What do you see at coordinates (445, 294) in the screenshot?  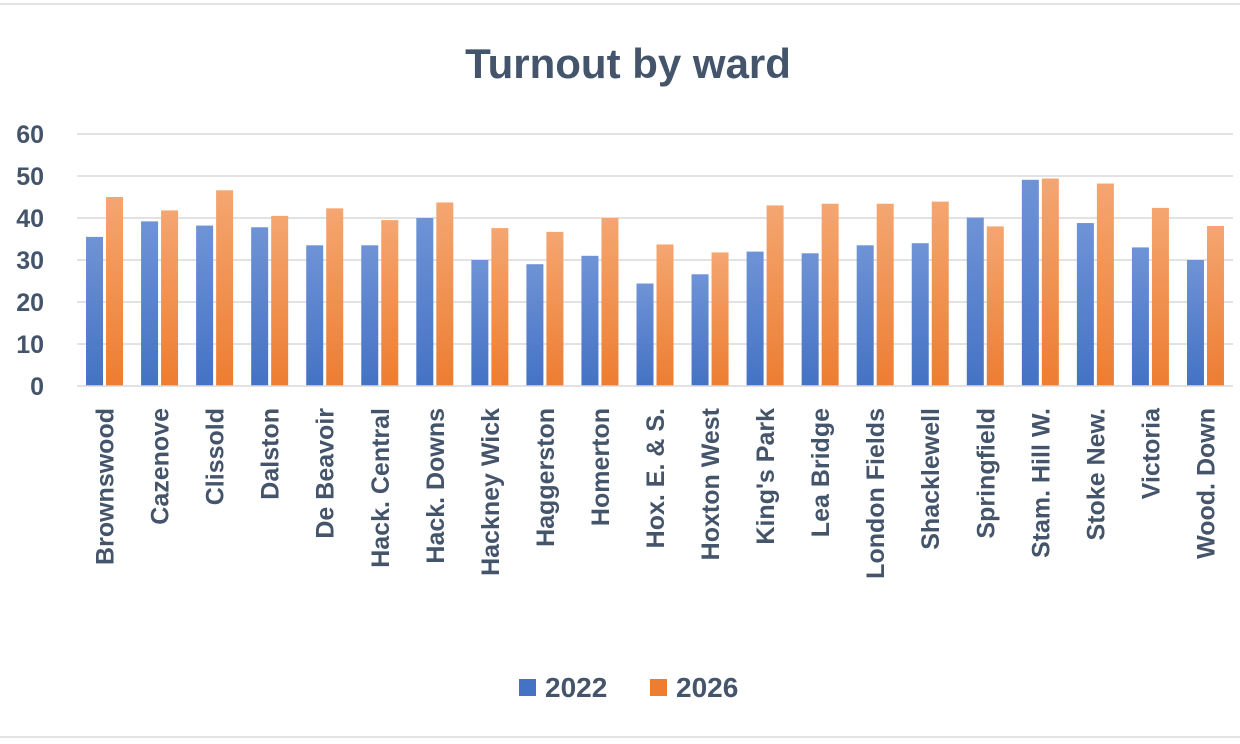 I see `bar-2026-hack-downs` at bounding box center [445, 294].